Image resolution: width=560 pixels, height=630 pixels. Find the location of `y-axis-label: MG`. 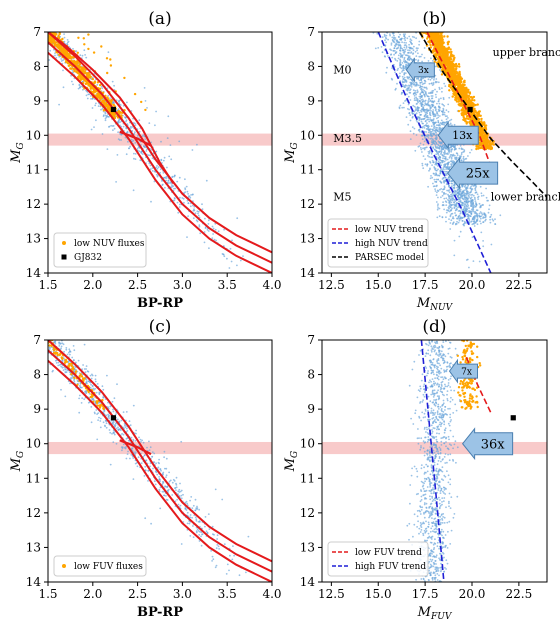

y-axis-label: MG is located at coordinates (17, 153).